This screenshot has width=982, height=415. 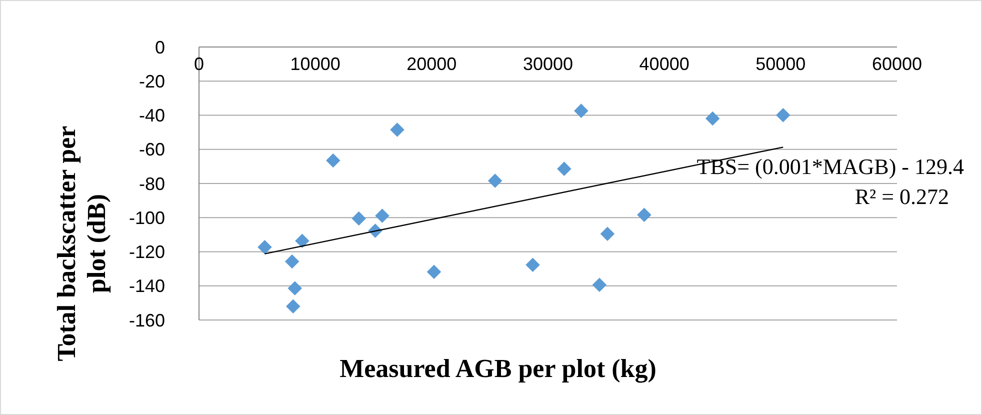 What do you see at coordinates (781, 64) in the screenshot?
I see `x-tick-label: 50000` at bounding box center [781, 64].